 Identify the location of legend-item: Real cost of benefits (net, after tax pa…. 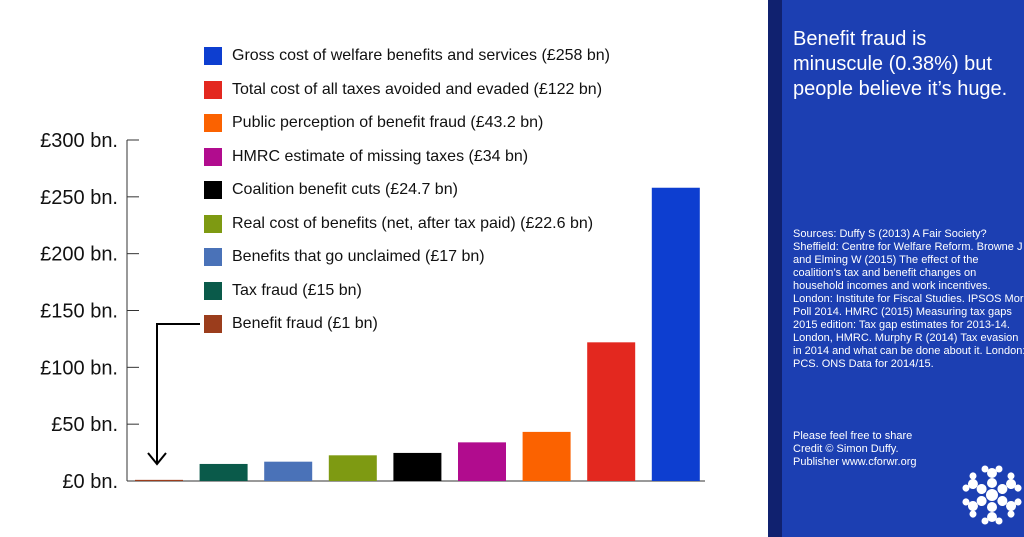
(398, 224).